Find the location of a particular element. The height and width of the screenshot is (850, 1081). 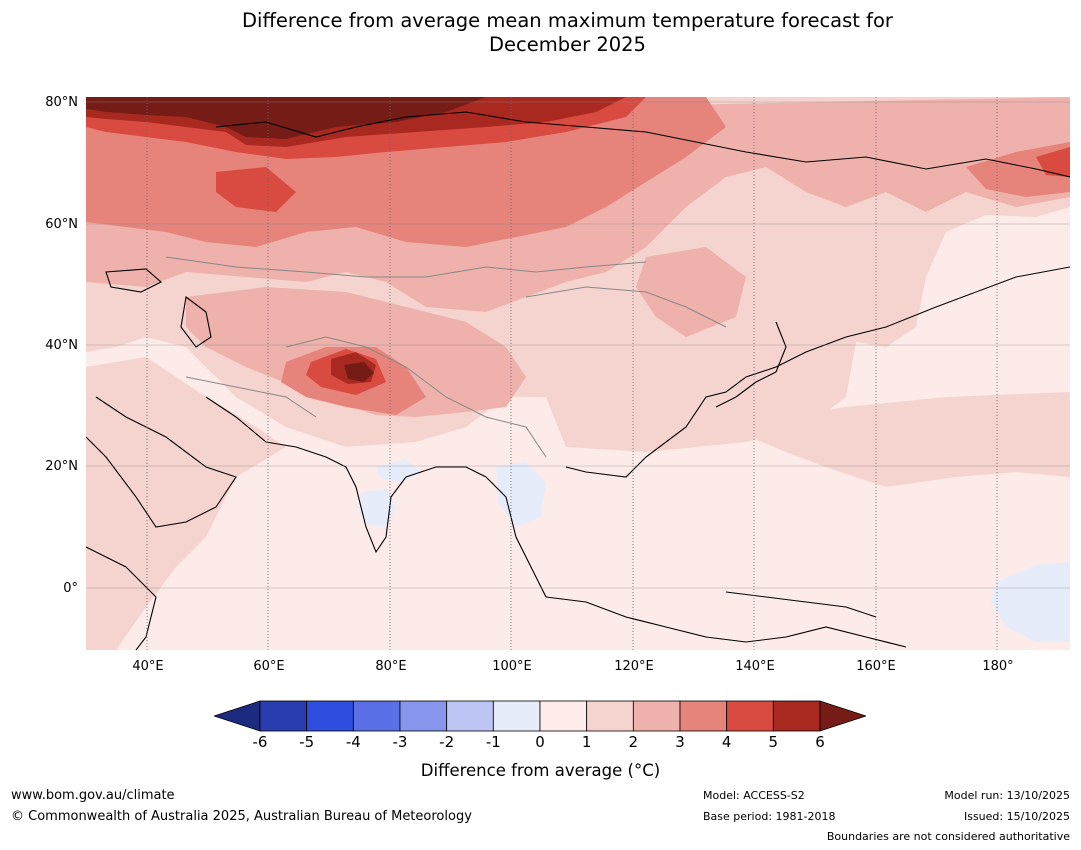

footer-issued: Issued: 15/10/2025 is located at coordinates (1016, 816).